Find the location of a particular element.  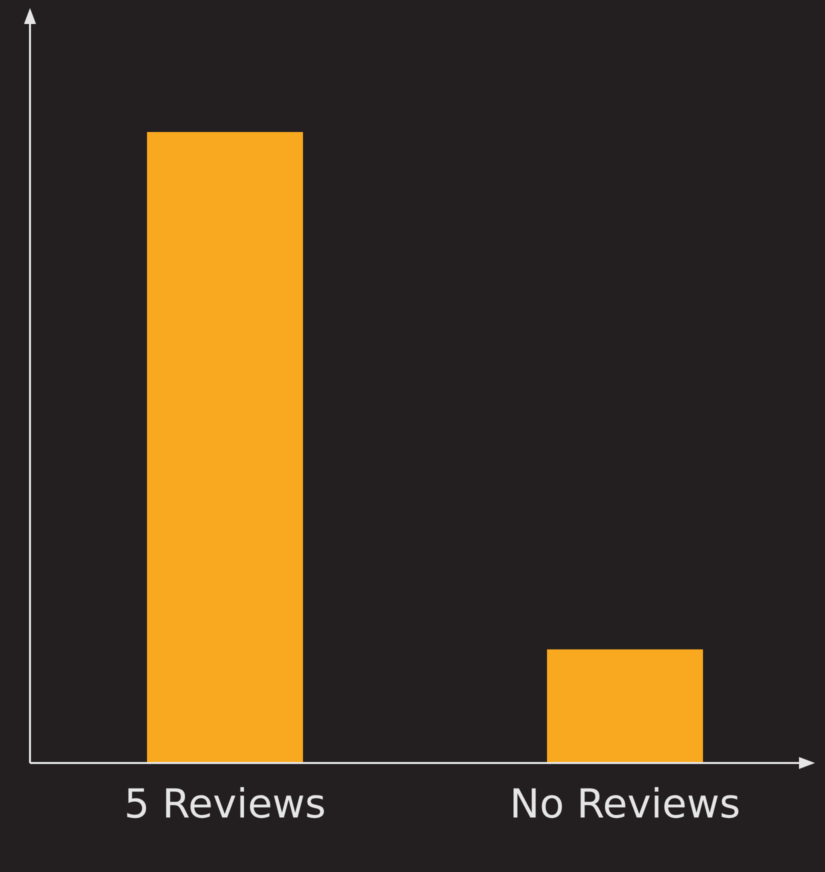

x-tick-label: No Reviews is located at coordinates (625, 804).